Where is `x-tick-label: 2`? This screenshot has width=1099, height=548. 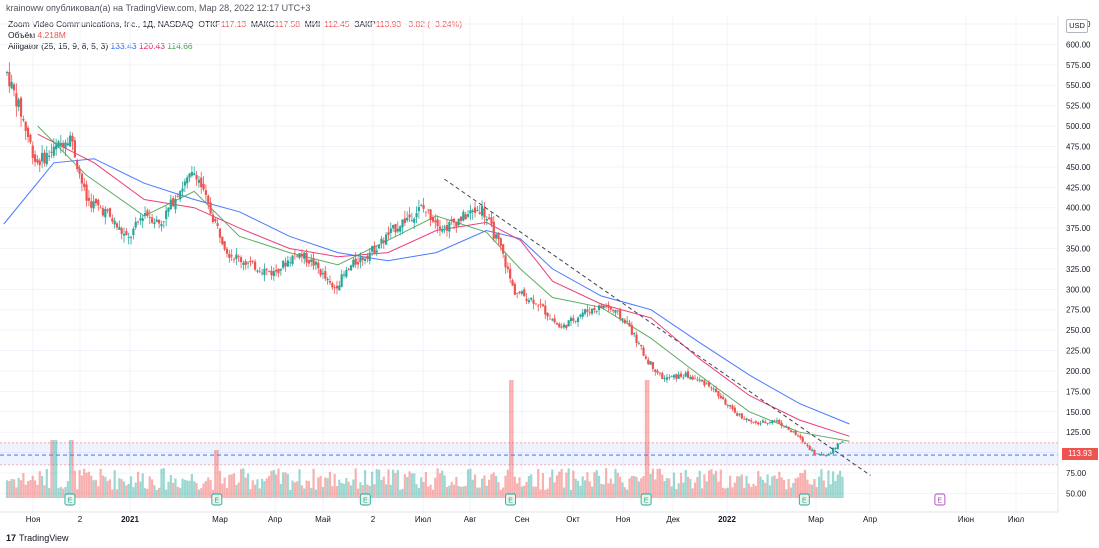
x-tick-label: 2 is located at coordinates (80, 519).